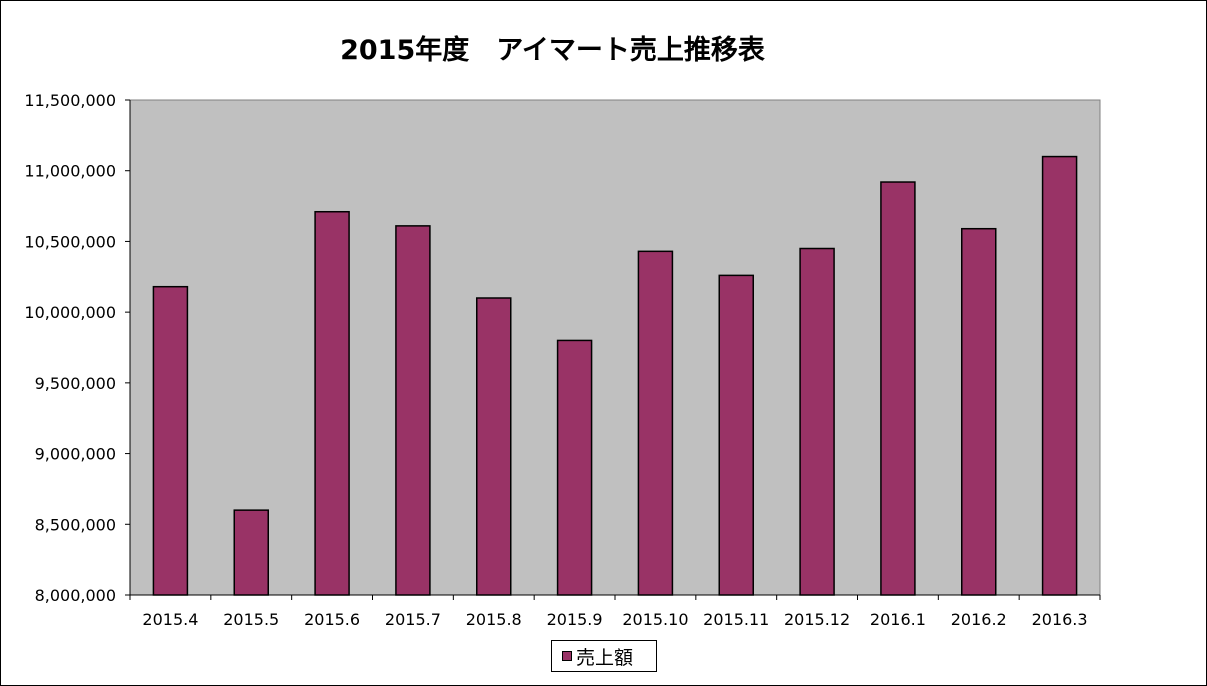 The image size is (1207, 686). I want to click on x-tick-label: 2016.1, so click(898, 619).